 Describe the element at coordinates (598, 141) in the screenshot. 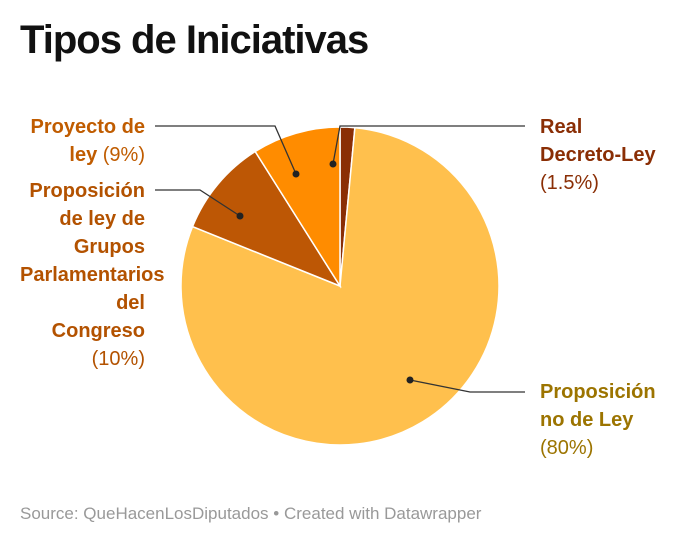

I see `label-real-decreto-ley-text: Real Decreto-Ley` at that location.